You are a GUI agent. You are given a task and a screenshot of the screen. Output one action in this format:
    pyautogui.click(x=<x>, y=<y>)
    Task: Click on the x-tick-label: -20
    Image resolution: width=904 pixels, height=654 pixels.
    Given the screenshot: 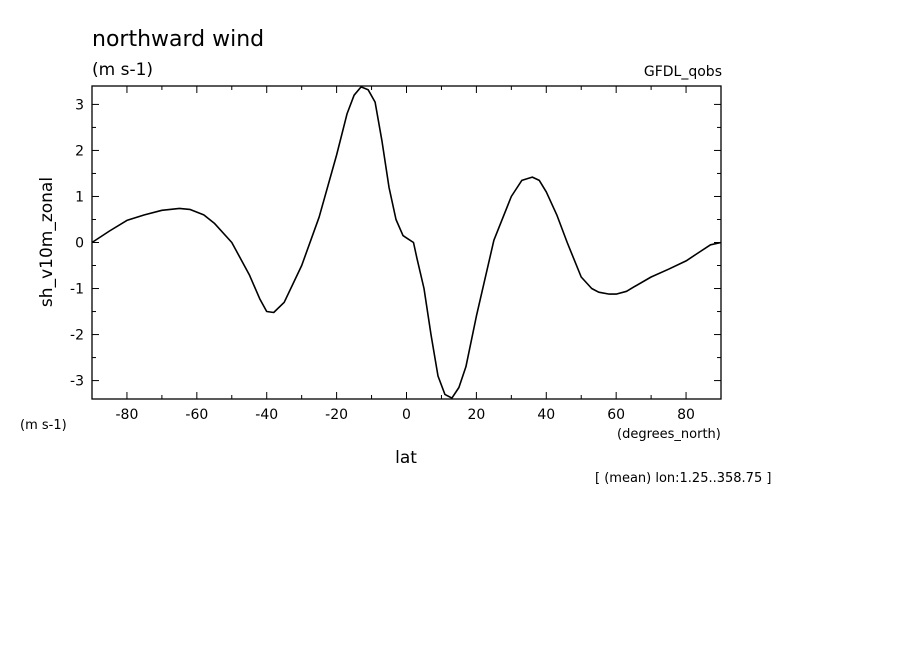 What is the action you would take?
    pyautogui.click(x=336, y=415)
    